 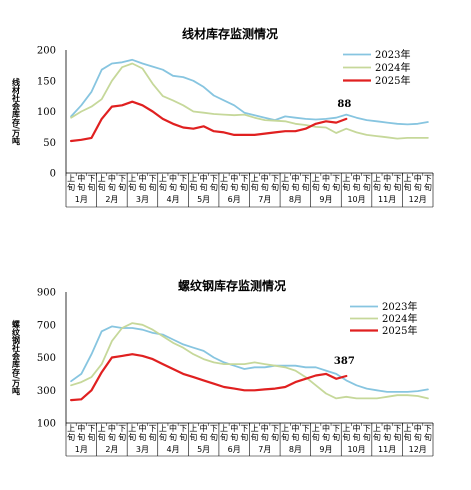 I want to click on legend-label: 2023年, so click(x=392, y=54).